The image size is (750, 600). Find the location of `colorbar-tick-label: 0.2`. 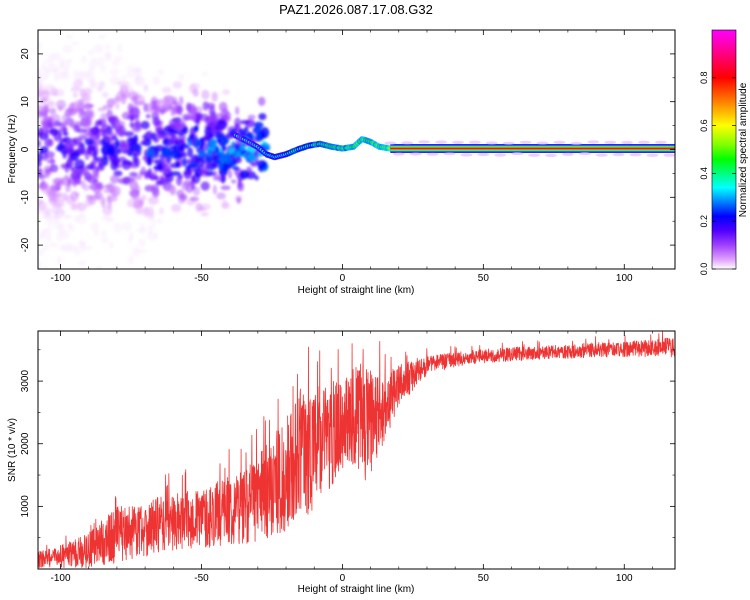

colorbar-tick-label: 0.2 is located at coordinates (704, 221).